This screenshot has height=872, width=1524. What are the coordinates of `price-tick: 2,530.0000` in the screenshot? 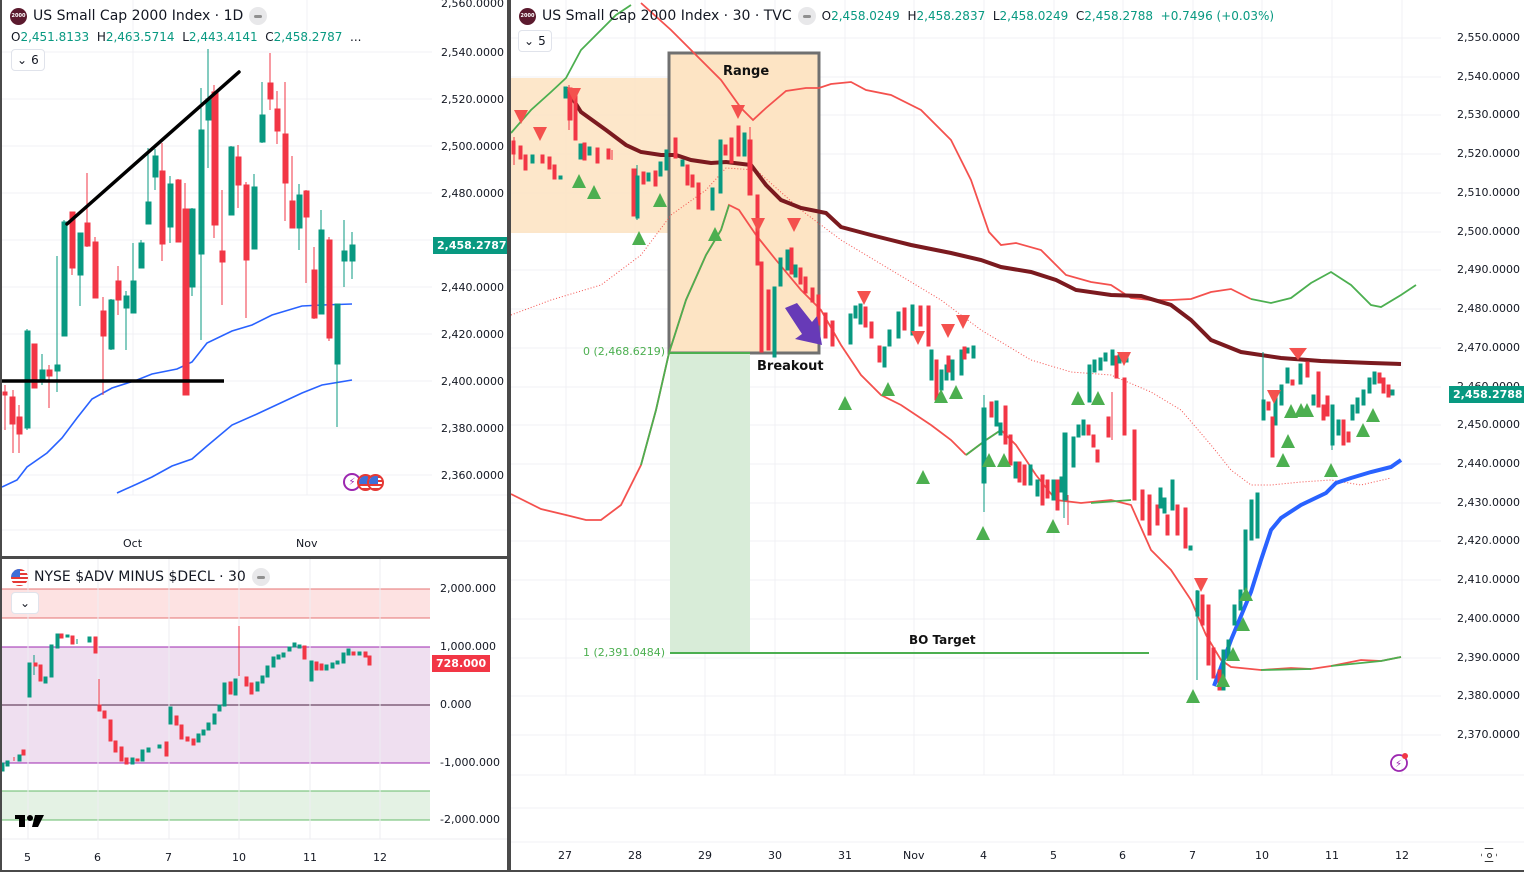 It's located at (1488, 114).